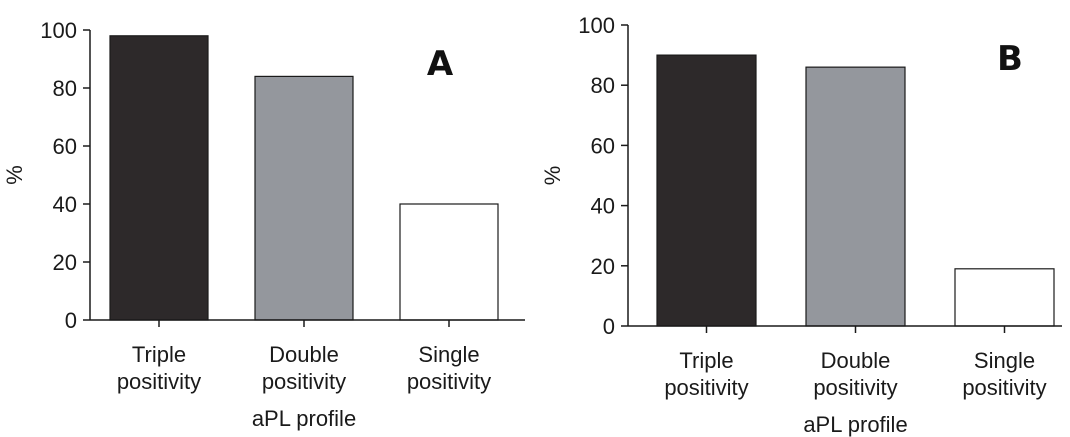 Image resolution: width=1070 pixels, height=437 pixels. I want to click on panel-label: A, so click(440, 64).